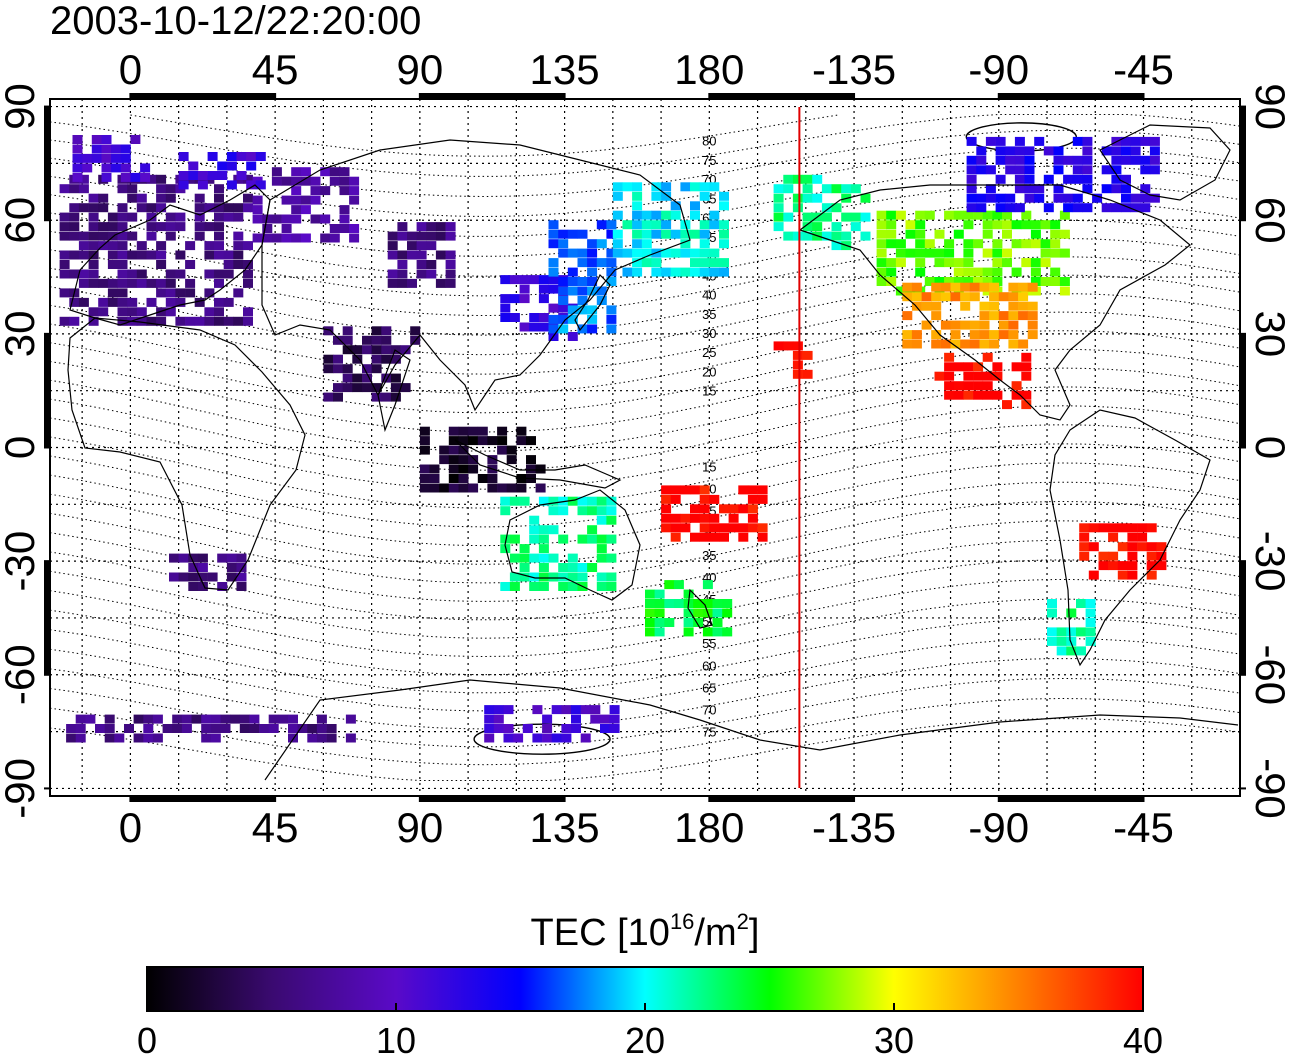 Image resolution: width=1292 pixels, height=1057 pixels. Describe the element at coordinates (420, 69) in the screenshot. I see `top-lon-label: 90` at that location.